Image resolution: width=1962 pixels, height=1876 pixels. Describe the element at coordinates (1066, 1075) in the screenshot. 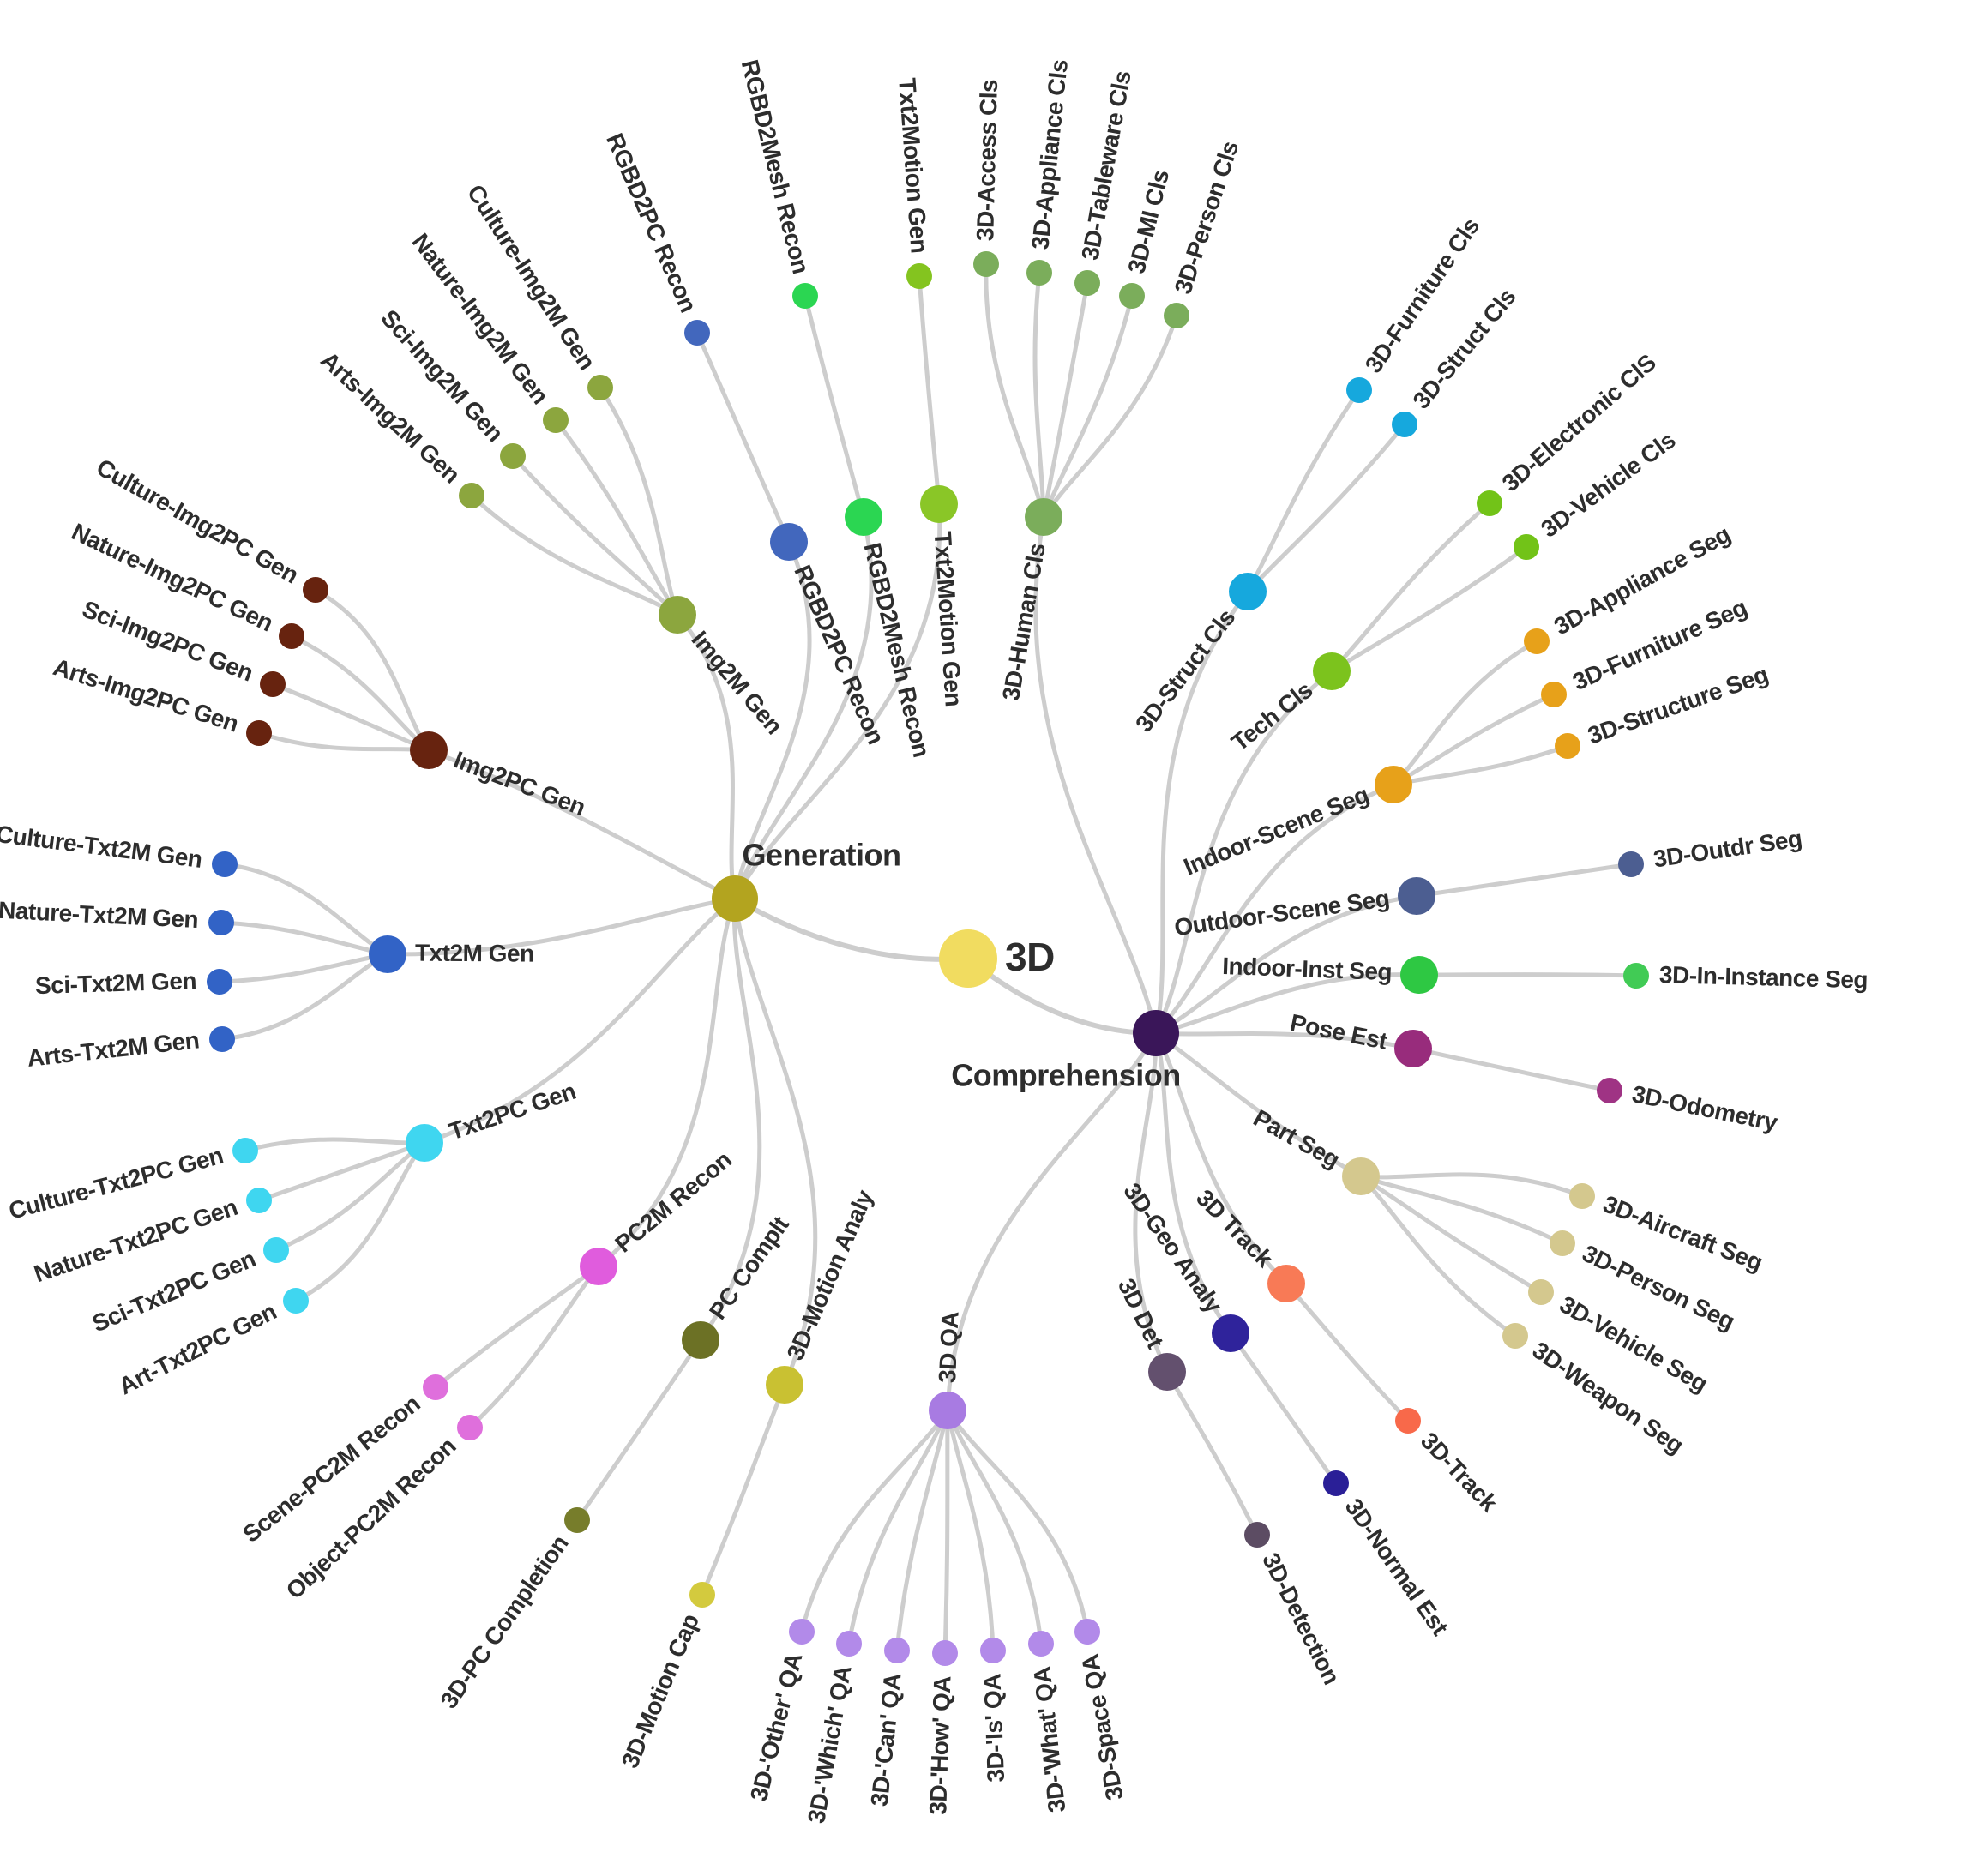

I see `label-comp: Comprehension` at that location.